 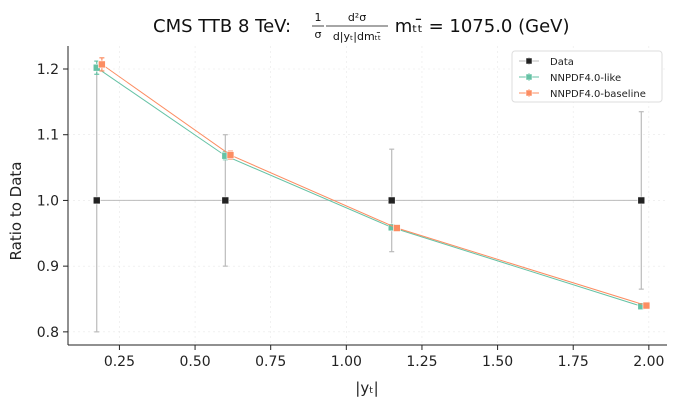 I want to click on y-tick-label: 0.8, so click(x=48, y=333).